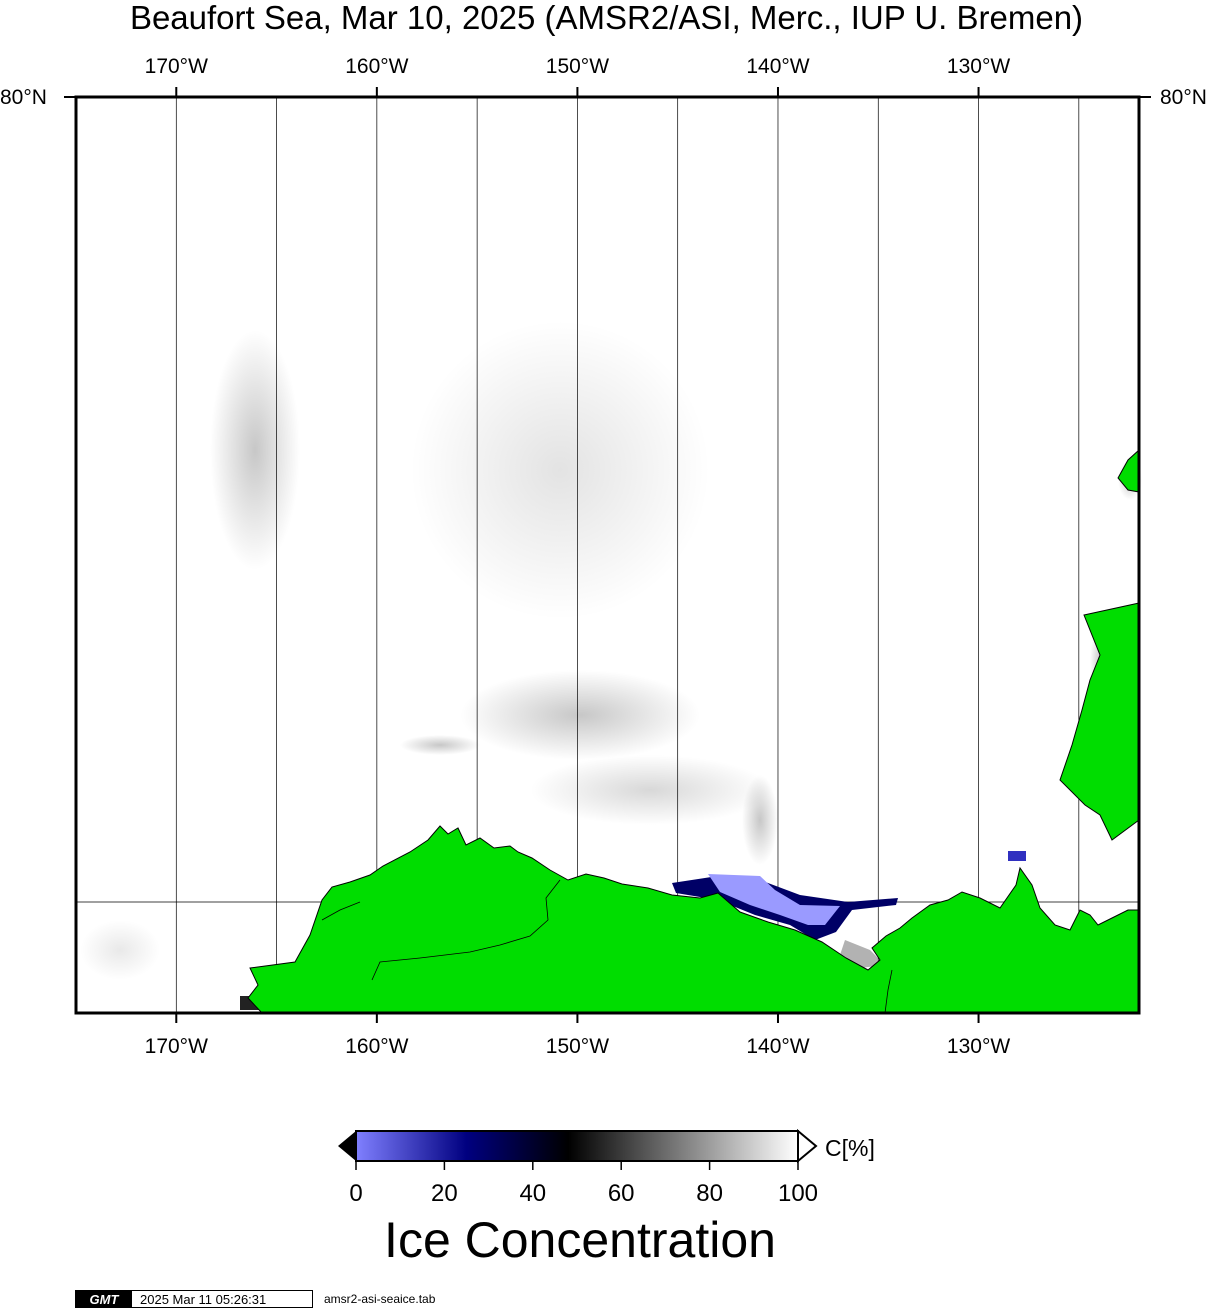 This screenshot has height=1310, width=1213. Describe the element at coordinates (377, 66) in the screenshot. I see `lon-label-top: 160°W` at that location.